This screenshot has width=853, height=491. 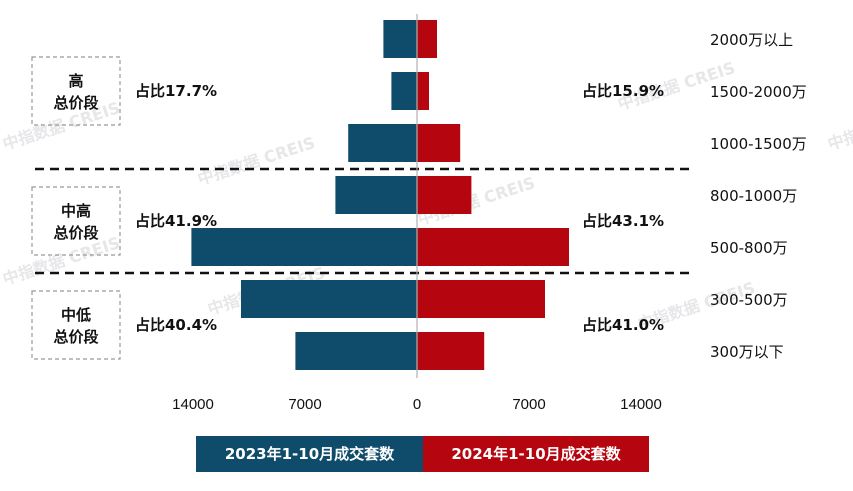 I want to click on legend-2023: 2023年1-10月成交套数, so click(x=309, y=454).